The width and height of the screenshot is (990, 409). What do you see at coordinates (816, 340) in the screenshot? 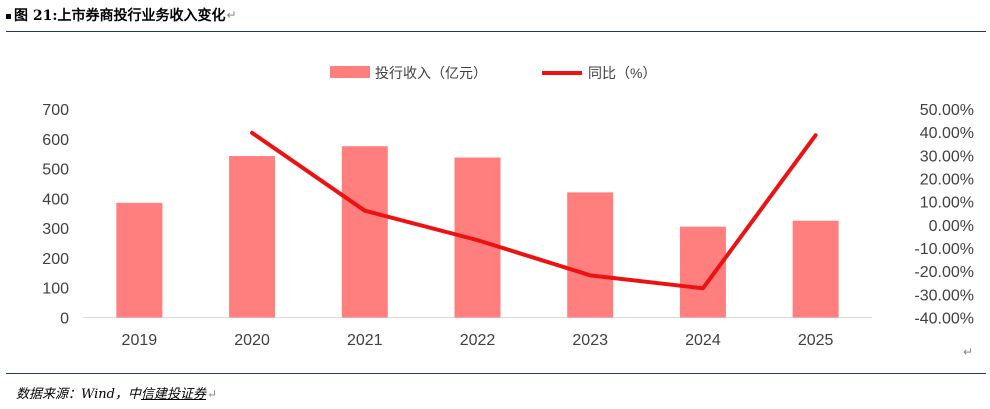
I see `x-tick-label: 2025` at bounding box center [816, 340].